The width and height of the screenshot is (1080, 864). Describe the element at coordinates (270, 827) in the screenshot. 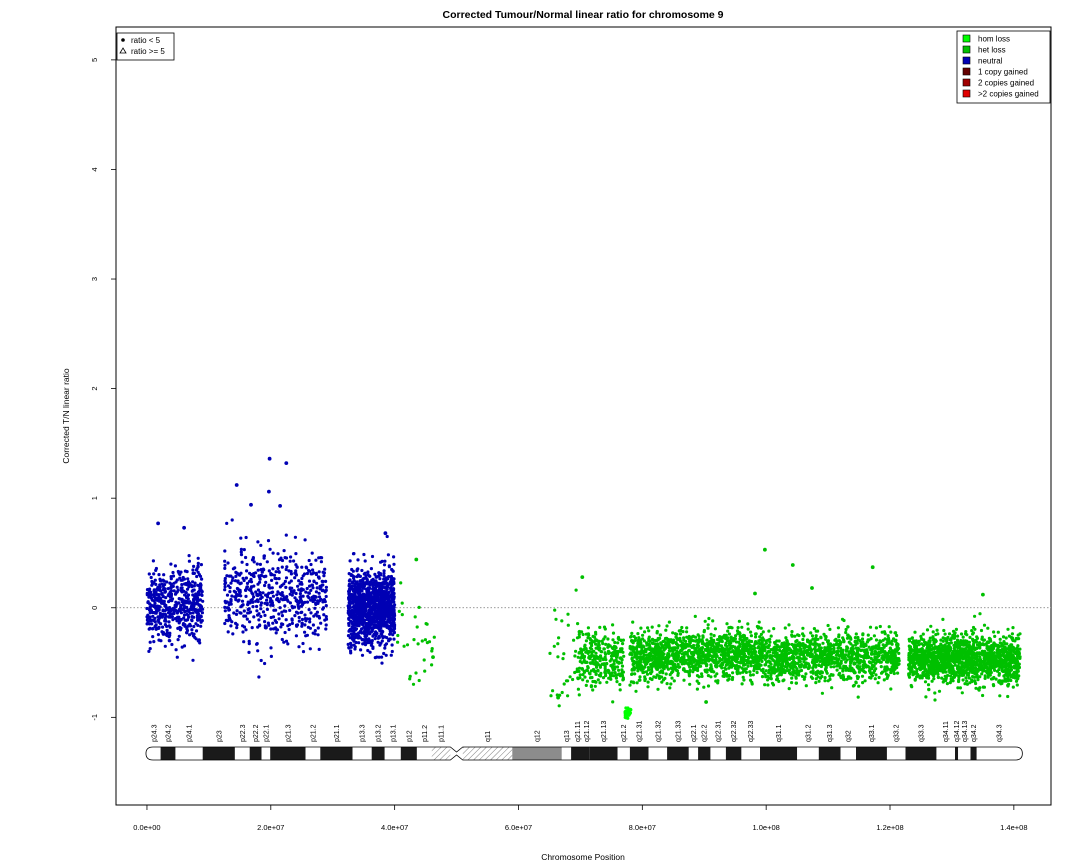

I see `x-tick-label: 2.0e+07` at that location.